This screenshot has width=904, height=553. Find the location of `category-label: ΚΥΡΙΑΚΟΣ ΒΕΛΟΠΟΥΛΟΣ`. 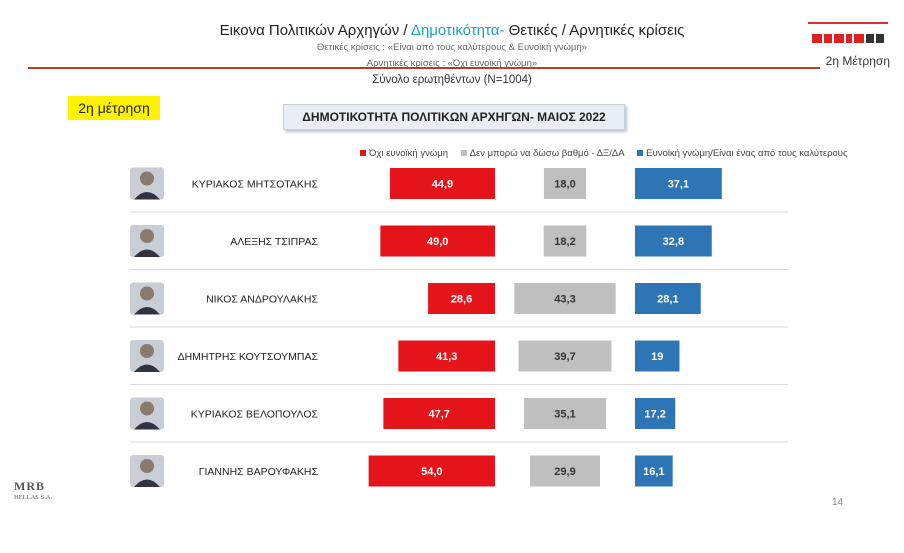

category-label: ΚΥΡΙΑΚΟΣ ΒΕΛΟΠΟΥΛΟΣ is located at coordinates (255, 415).